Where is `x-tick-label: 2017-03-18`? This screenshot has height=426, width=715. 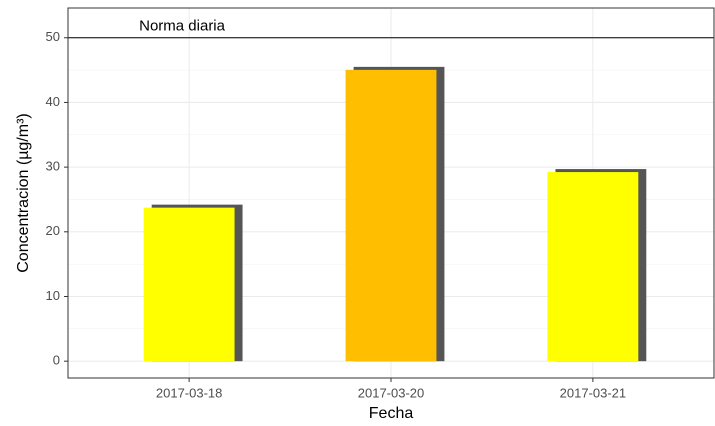 x-tick-label: 2017-03-18 is located at coordinates (189, 392).